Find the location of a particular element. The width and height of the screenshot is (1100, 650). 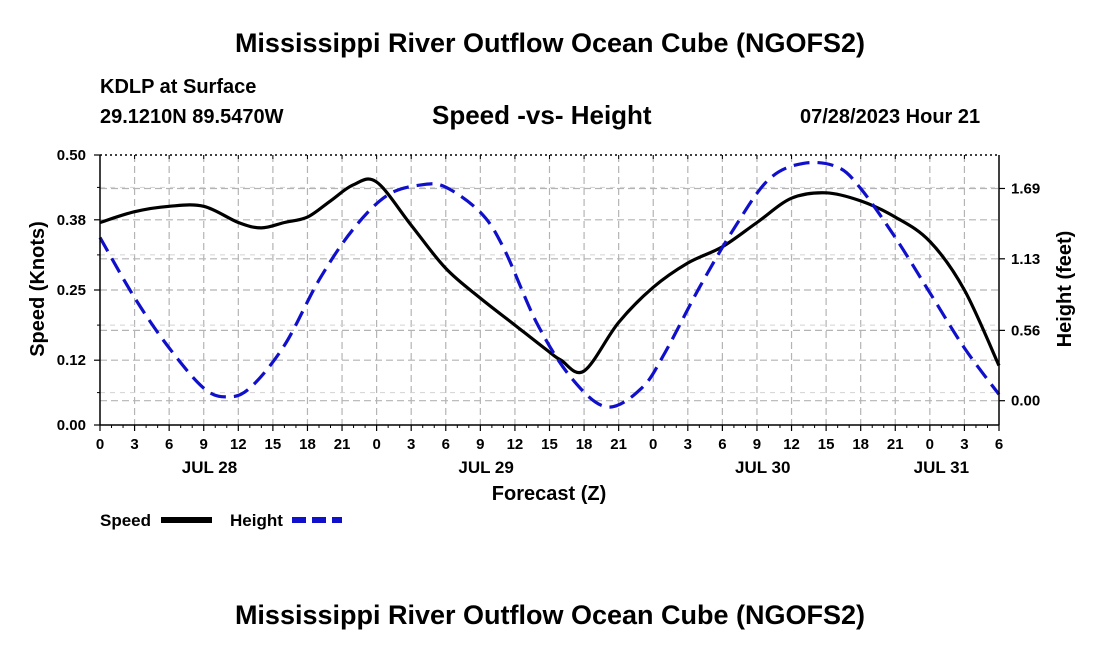

legend-speed-label: Speed is located at coordinates (125, 520).